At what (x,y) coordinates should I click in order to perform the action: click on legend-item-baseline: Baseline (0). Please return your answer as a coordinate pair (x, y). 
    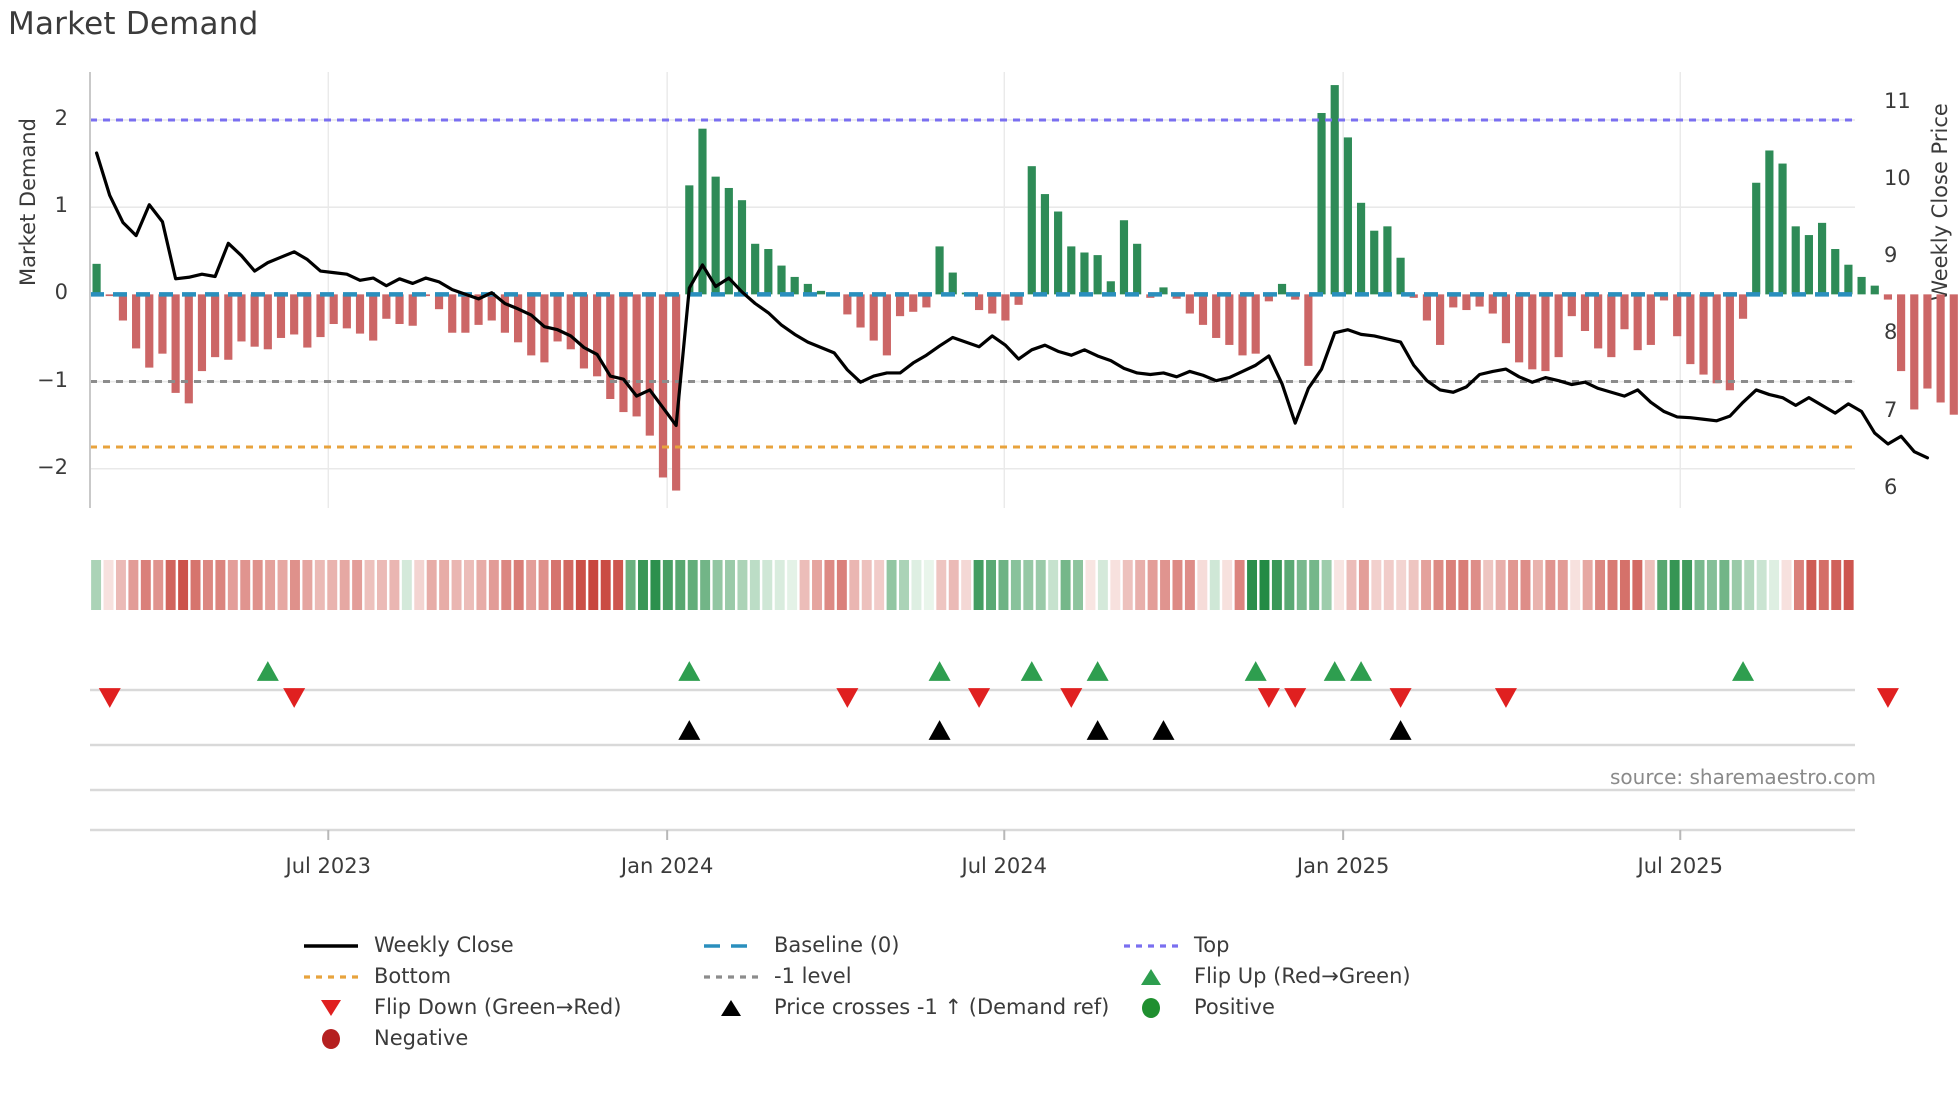
    Looking at the image, I should click on (910, 946).